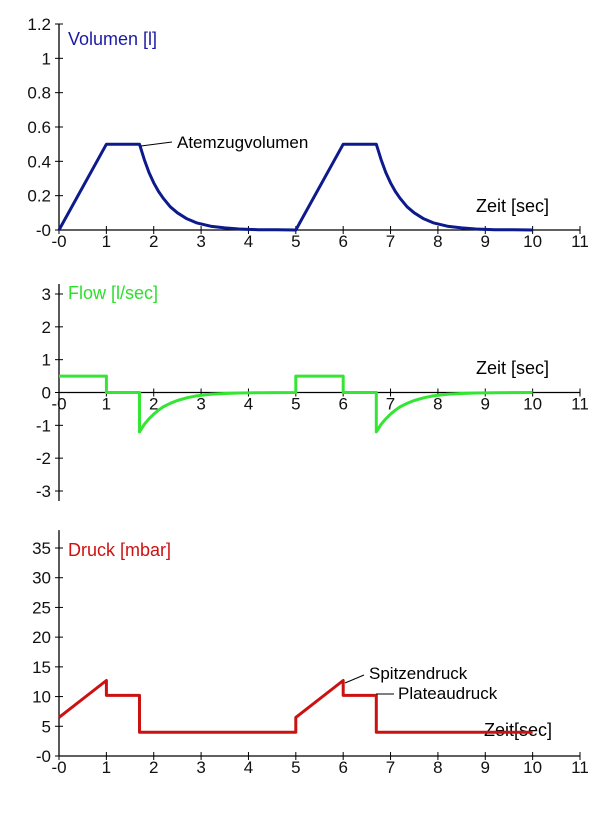 This screenshot has height=819, width=600. I want to click on pressure-x-tick-label: 2, so click(153, 767).